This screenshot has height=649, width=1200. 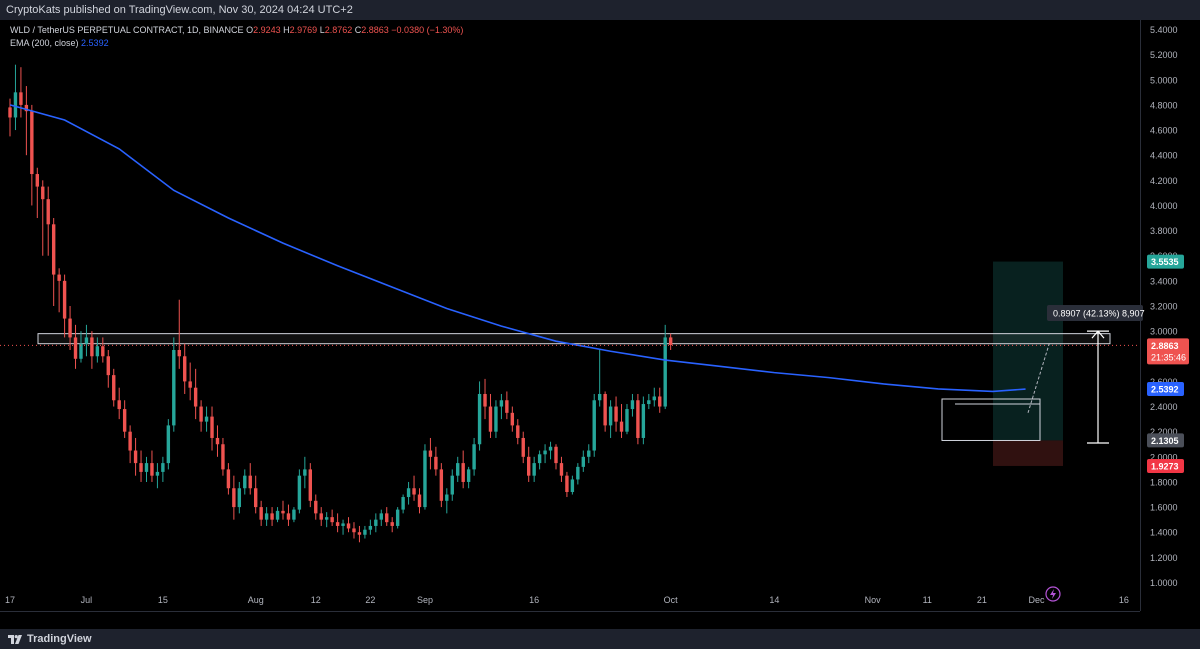 What do you see at coordinates (95, 43) in the screenshot?
I see `ema-value: 2.5392` at bounding box center [95, 43].